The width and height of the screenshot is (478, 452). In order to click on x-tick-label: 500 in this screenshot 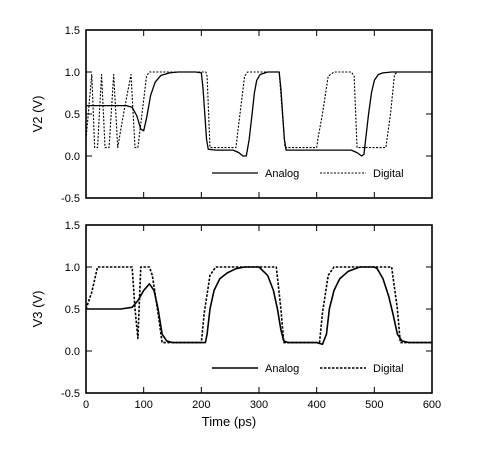, I will do `click(374, 405)`.